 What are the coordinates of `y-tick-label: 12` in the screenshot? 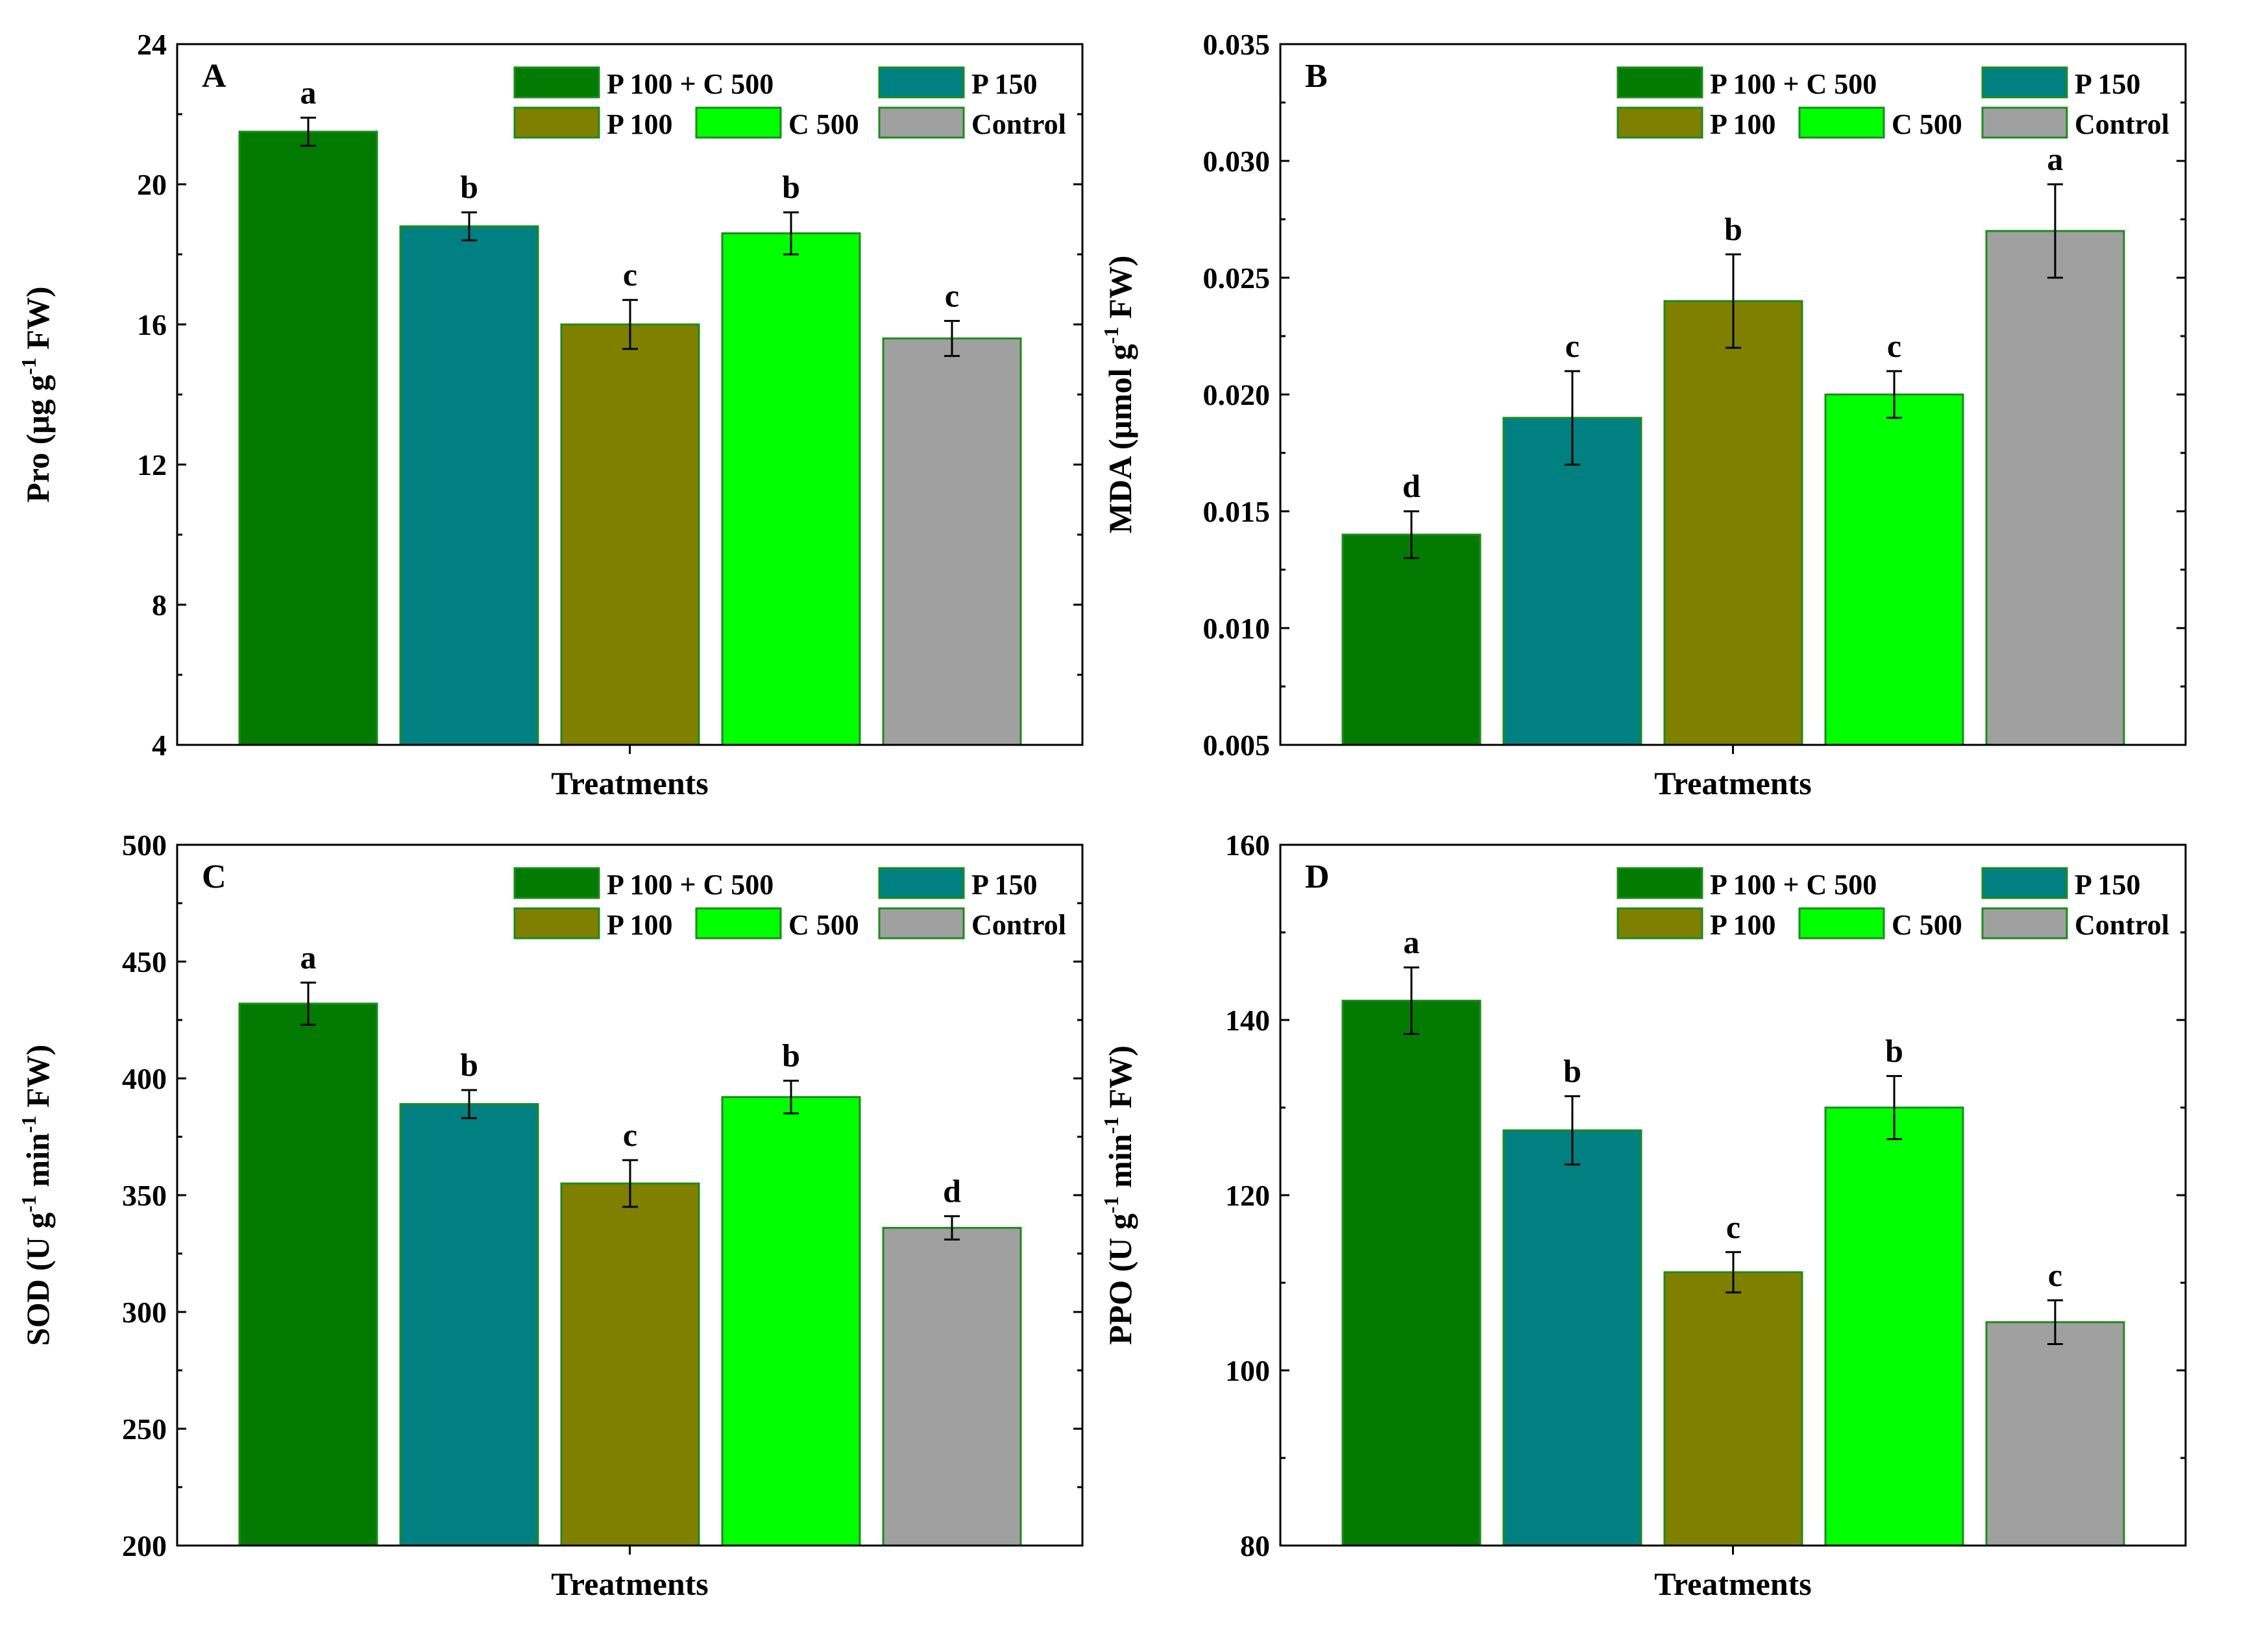 It's located at (152, 464).